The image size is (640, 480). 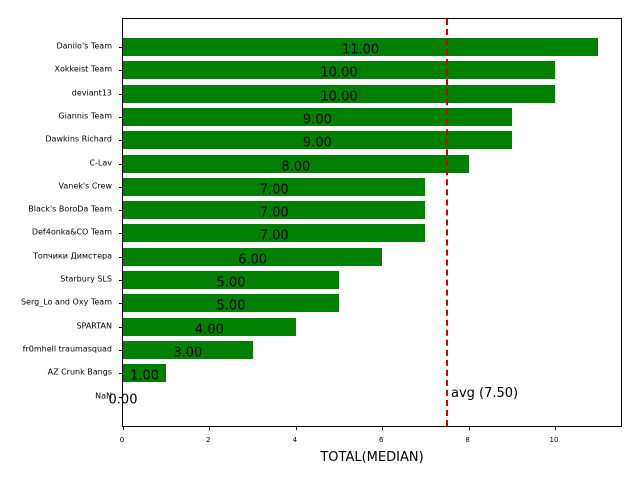 I want to click on x-axis-label: TOTAL(MEDIAN), so click(x=372, y=457).